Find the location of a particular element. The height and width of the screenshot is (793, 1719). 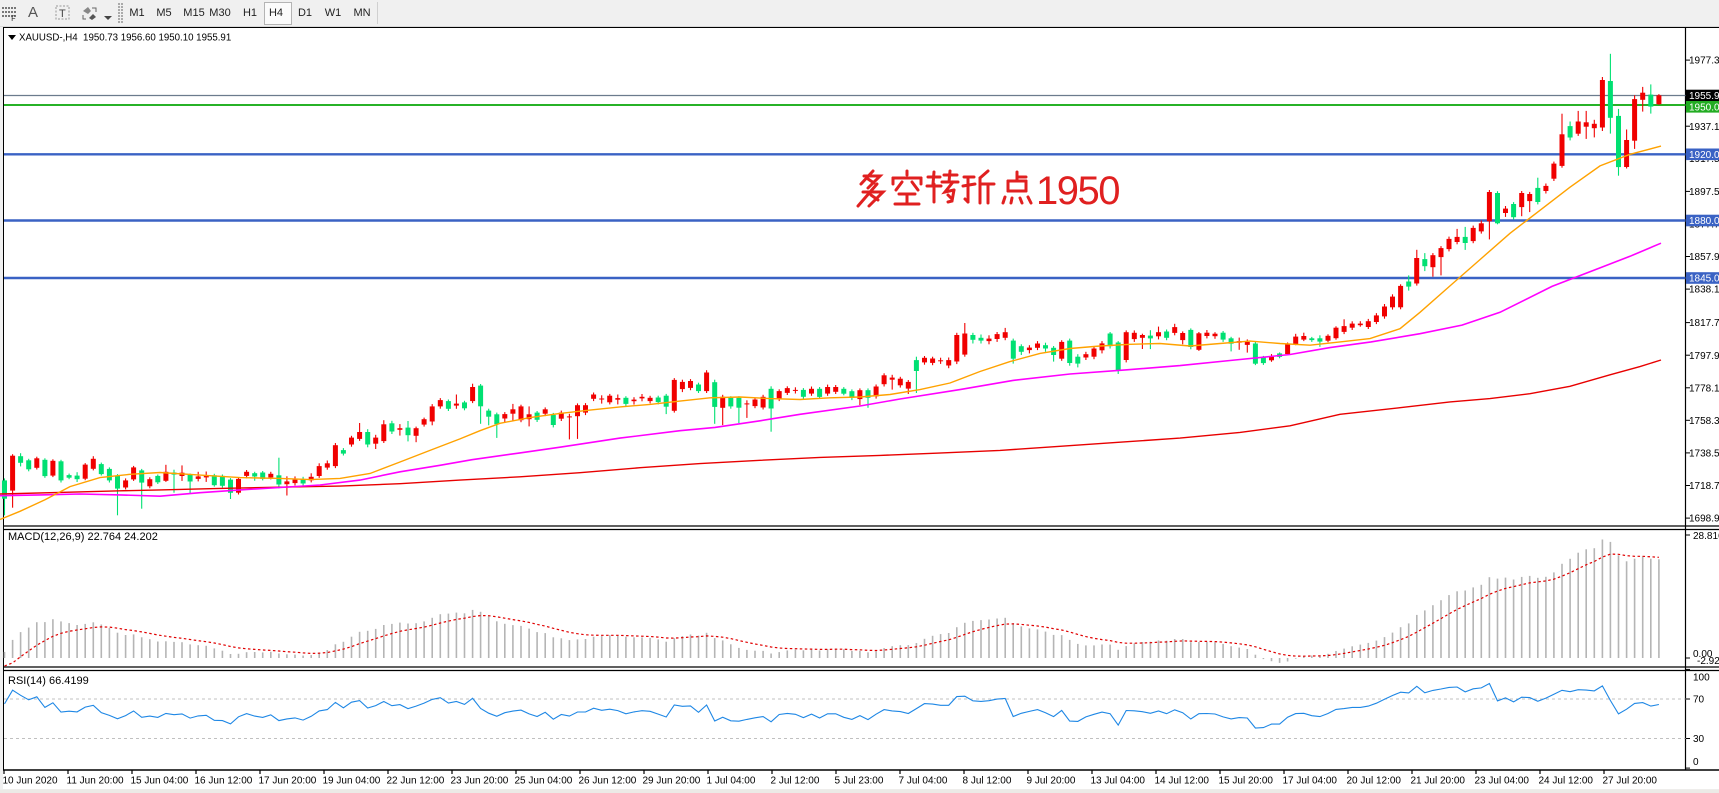

svg-text: 16 Jun 12:00 is located at coordinates (224, 781).